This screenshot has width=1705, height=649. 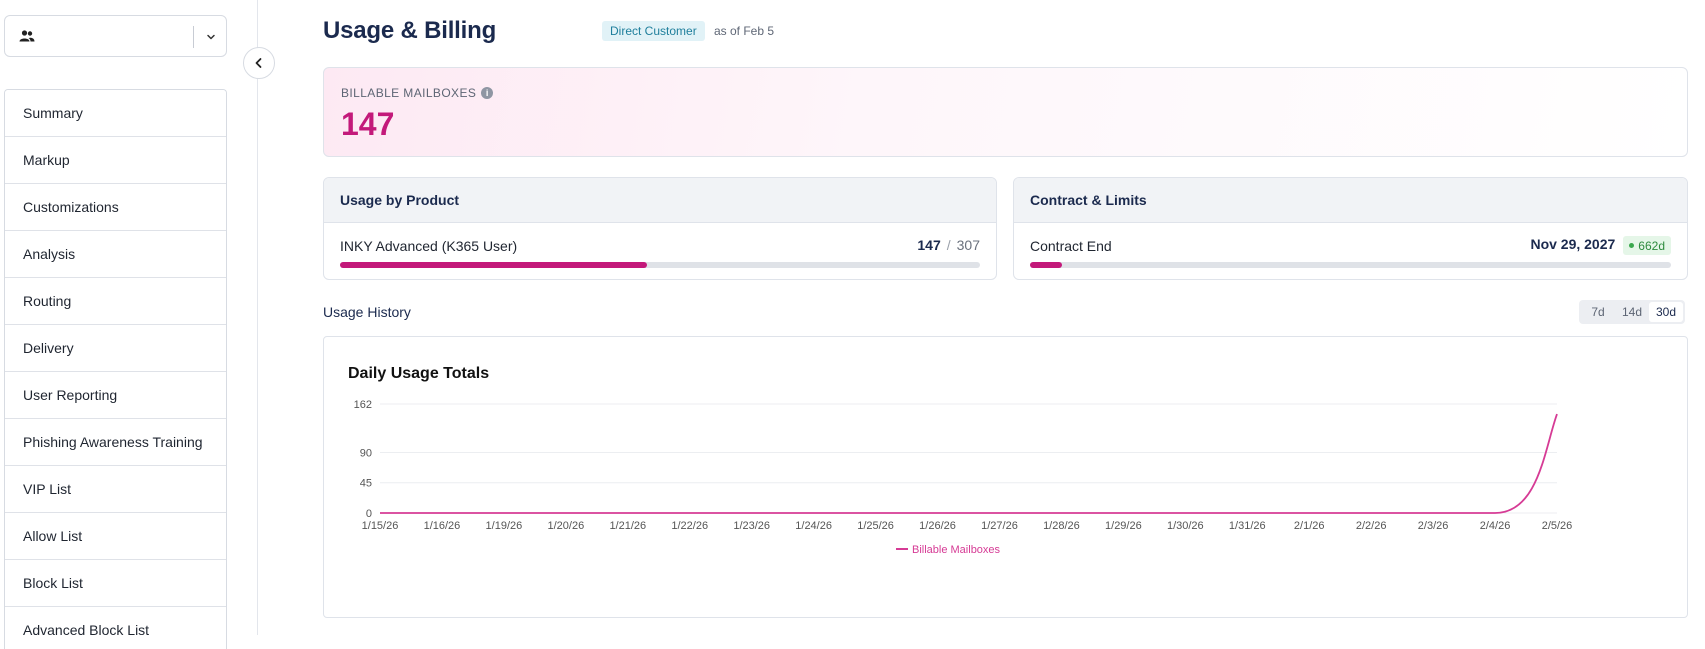 What do you see at coordinates (115, 442) in the screenshot?
I see `sidebar-item-phishing-awareness-training: Phishing Awareness Training` at bounding box center [115, 442].